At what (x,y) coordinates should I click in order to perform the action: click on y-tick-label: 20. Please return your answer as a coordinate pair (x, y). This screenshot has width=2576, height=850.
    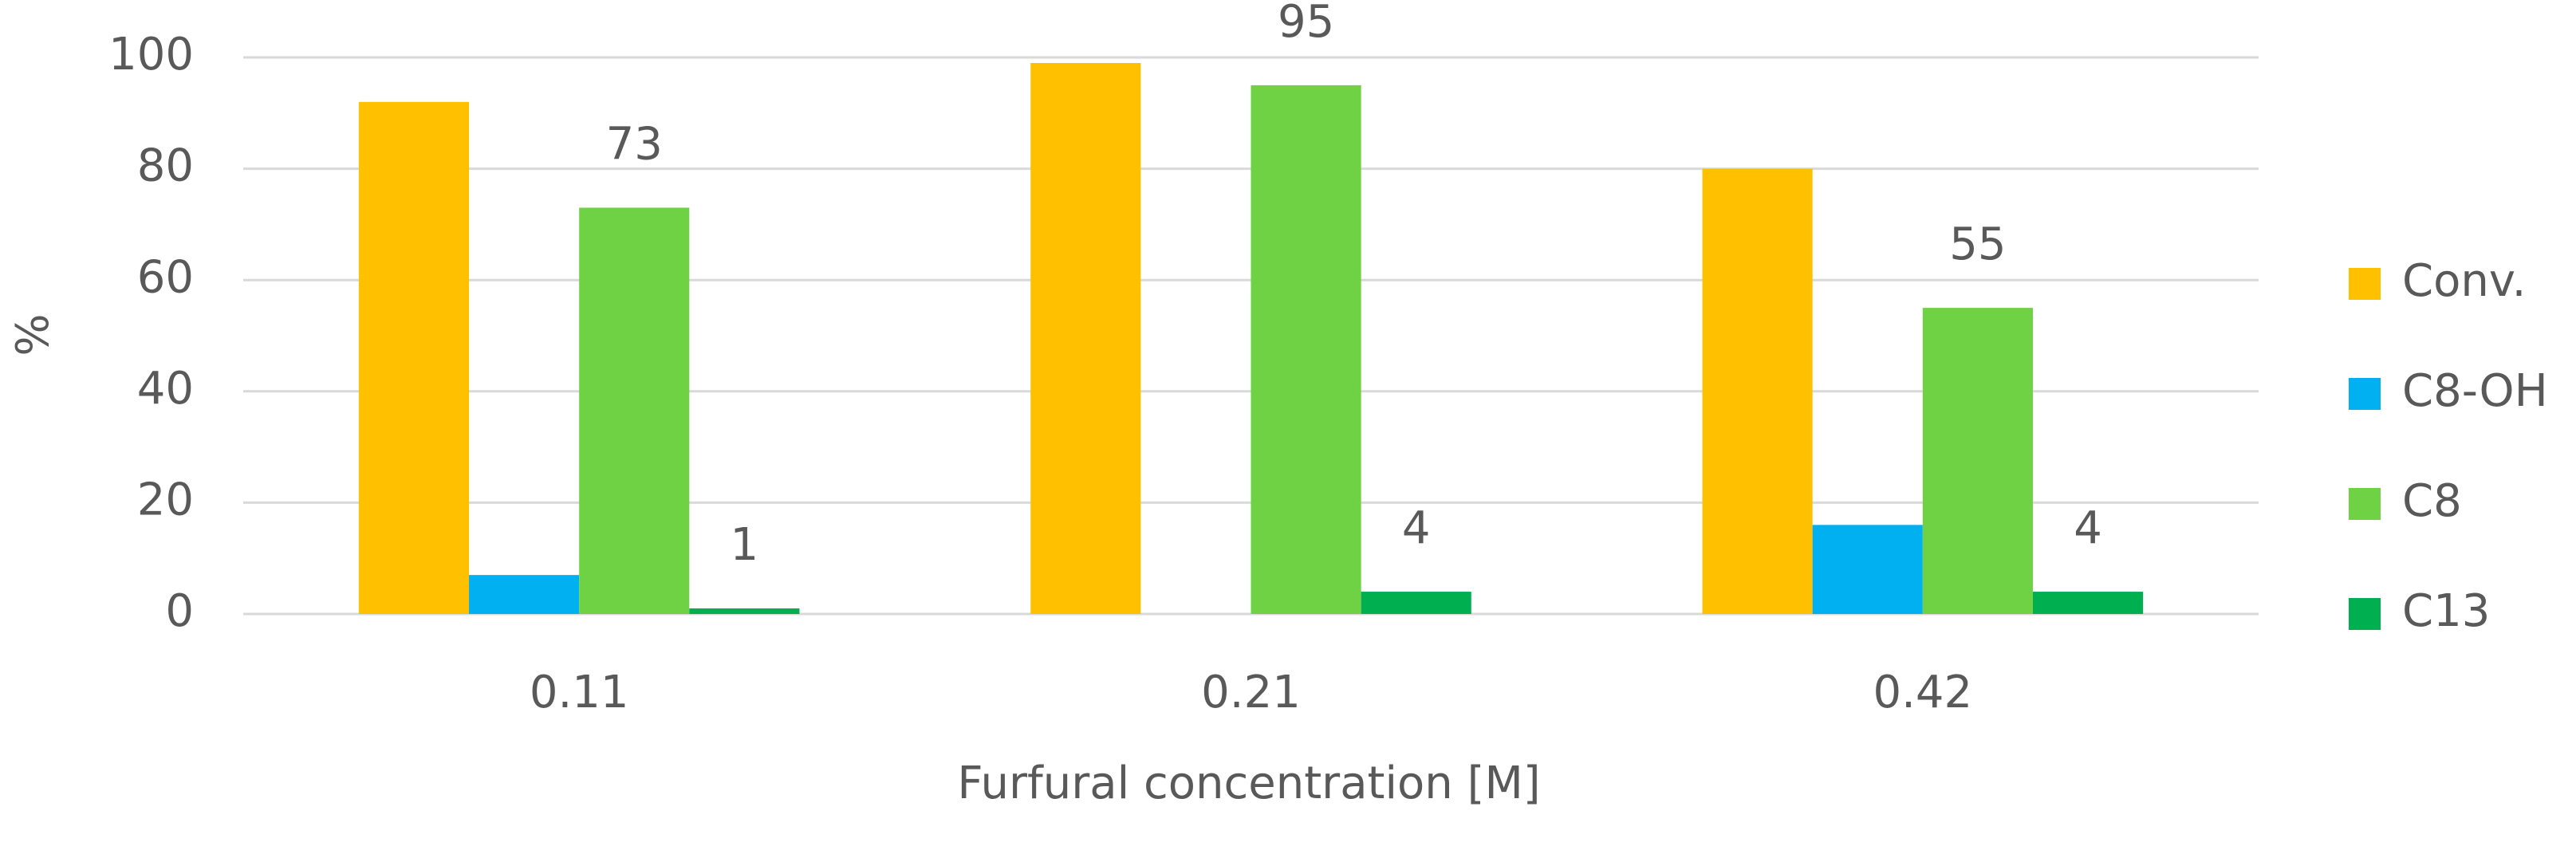
    Looking at the image, I should click on (165, 500).